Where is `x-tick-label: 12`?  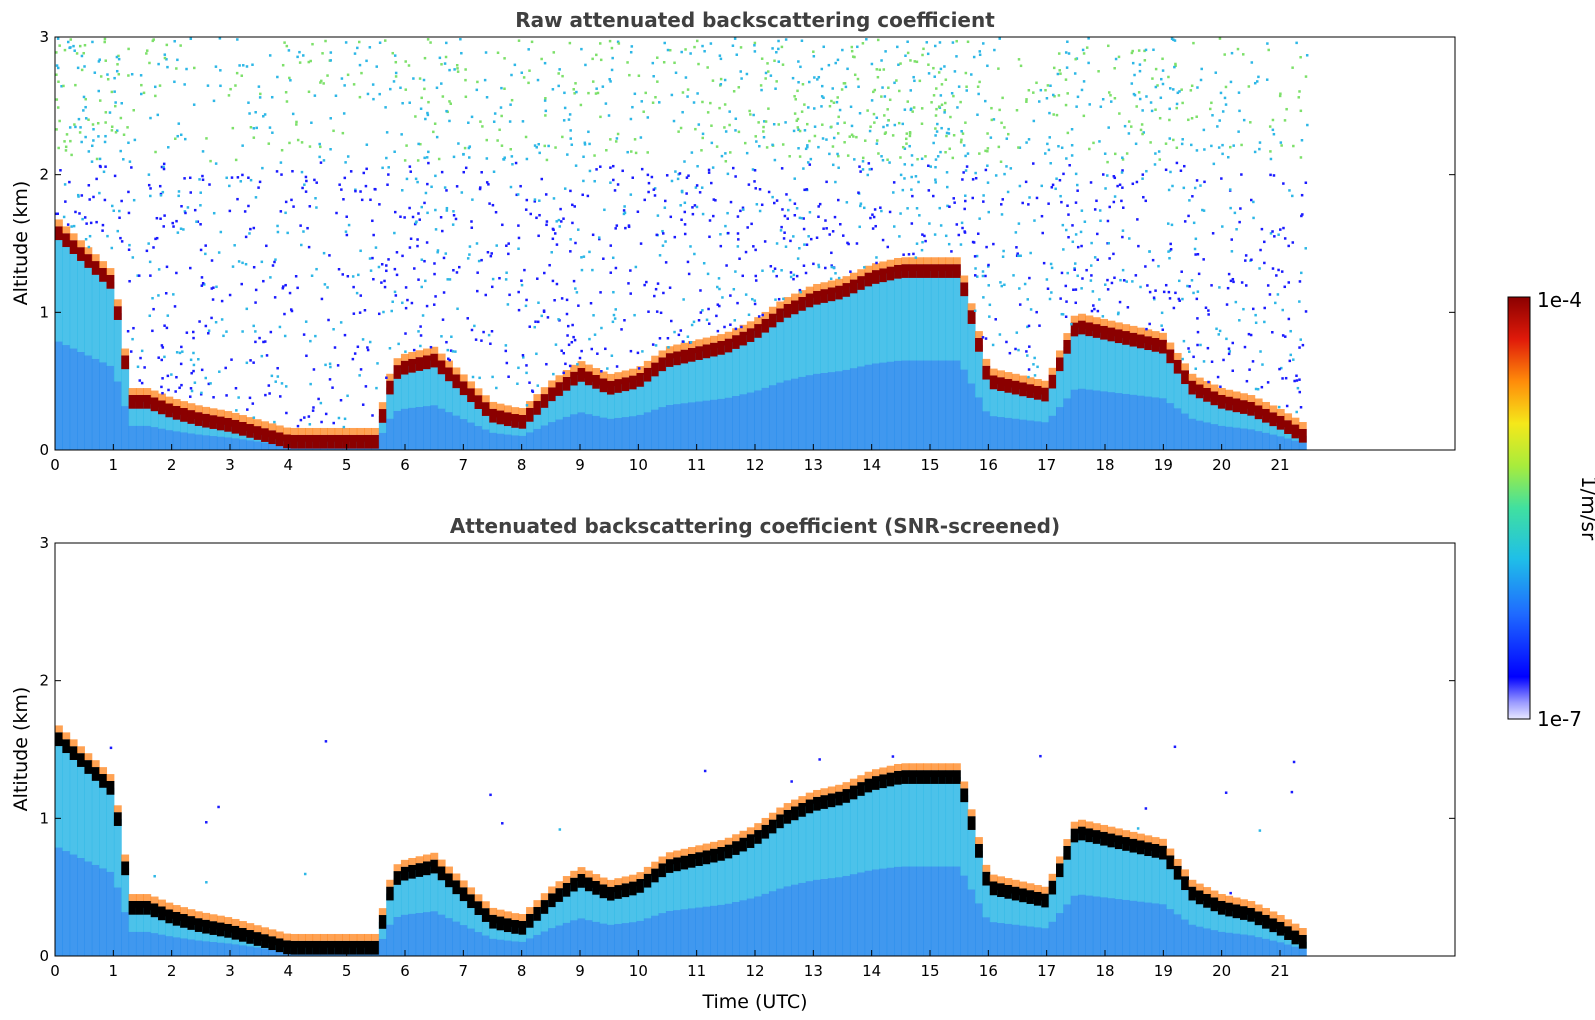
x-tick-label: 12 is located at coordinates (754, 465).